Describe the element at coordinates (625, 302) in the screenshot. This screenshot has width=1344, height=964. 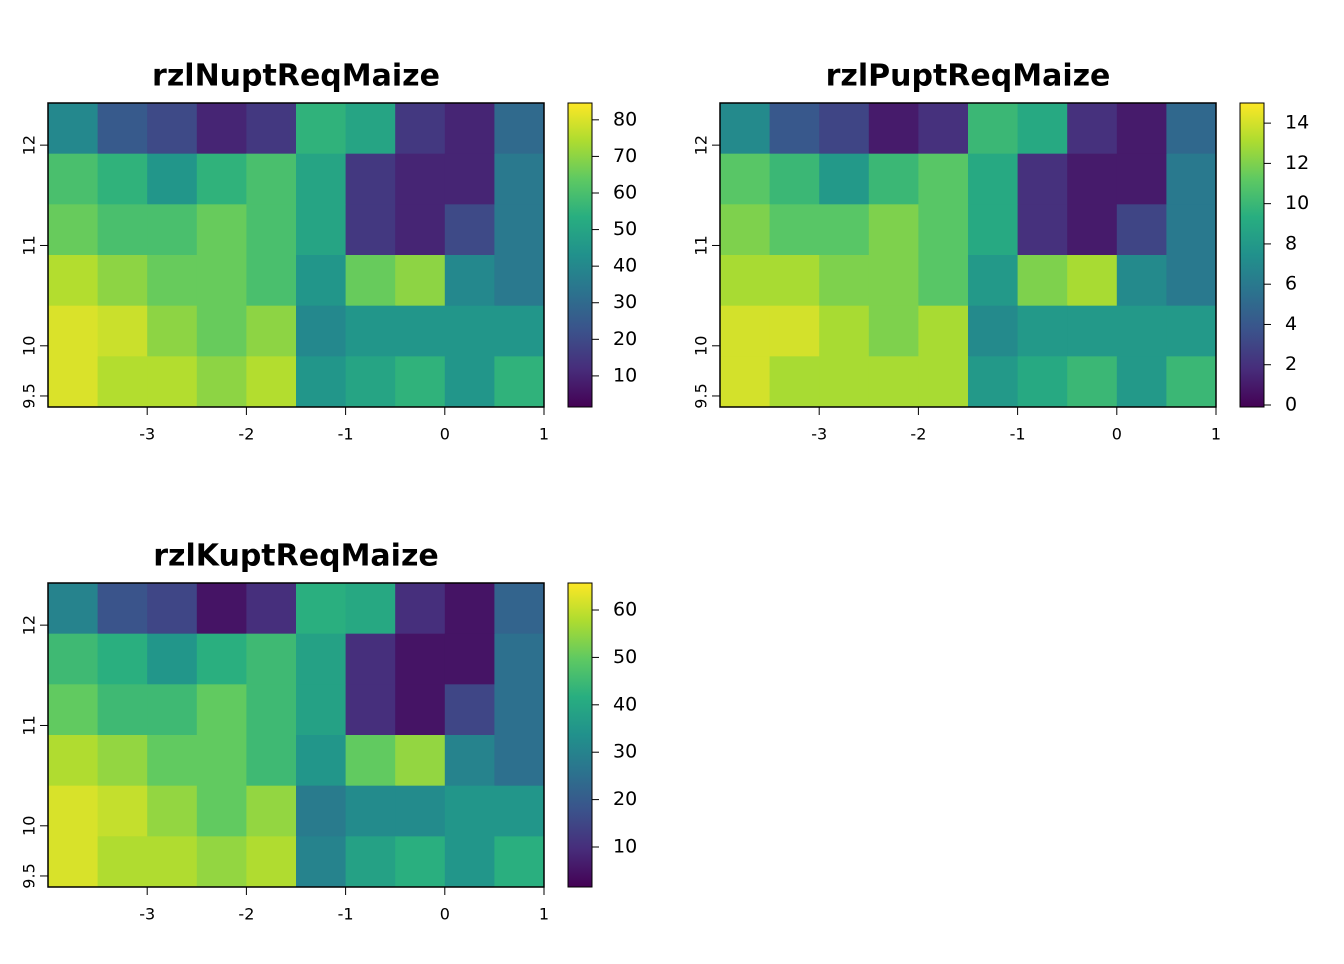
I see `color-tick-label: 30` at that location.